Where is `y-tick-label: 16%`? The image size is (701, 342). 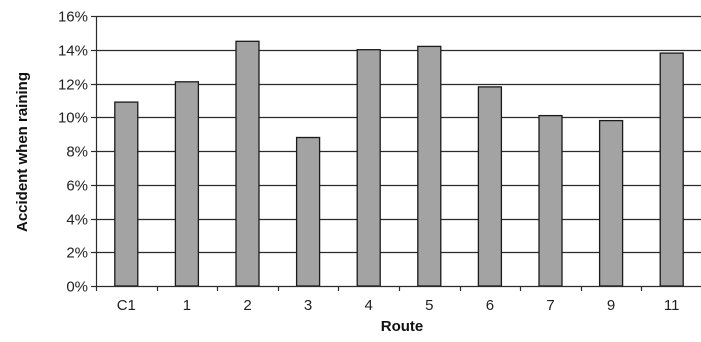
y-tick-label: 16% is located at coordinates (73, 17).